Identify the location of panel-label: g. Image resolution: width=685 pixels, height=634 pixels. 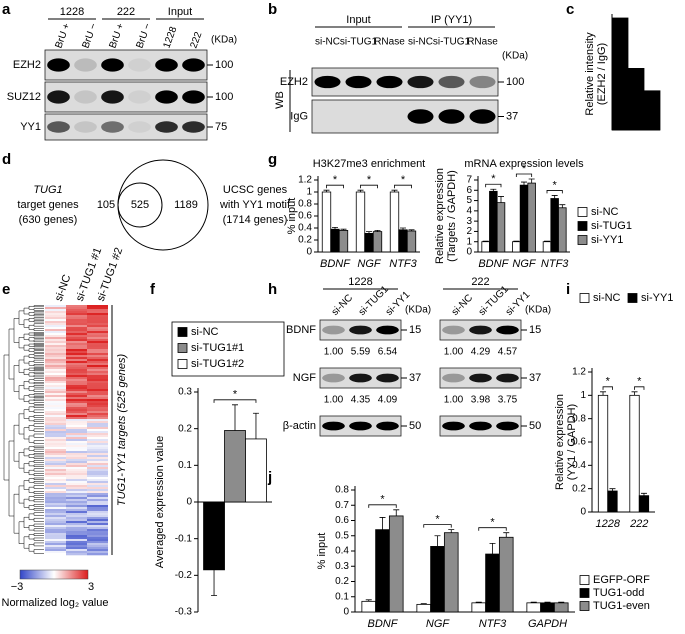
(272, 159).